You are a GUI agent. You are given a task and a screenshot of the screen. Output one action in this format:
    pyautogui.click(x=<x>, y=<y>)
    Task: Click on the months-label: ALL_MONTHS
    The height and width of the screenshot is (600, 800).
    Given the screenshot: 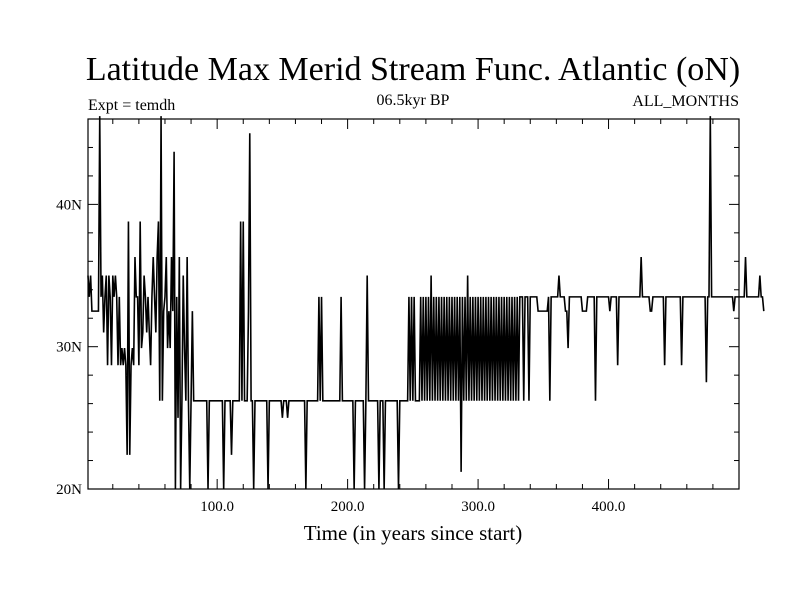 What is the action you would take?
    pyautogui.click(x=685, y=101)
    